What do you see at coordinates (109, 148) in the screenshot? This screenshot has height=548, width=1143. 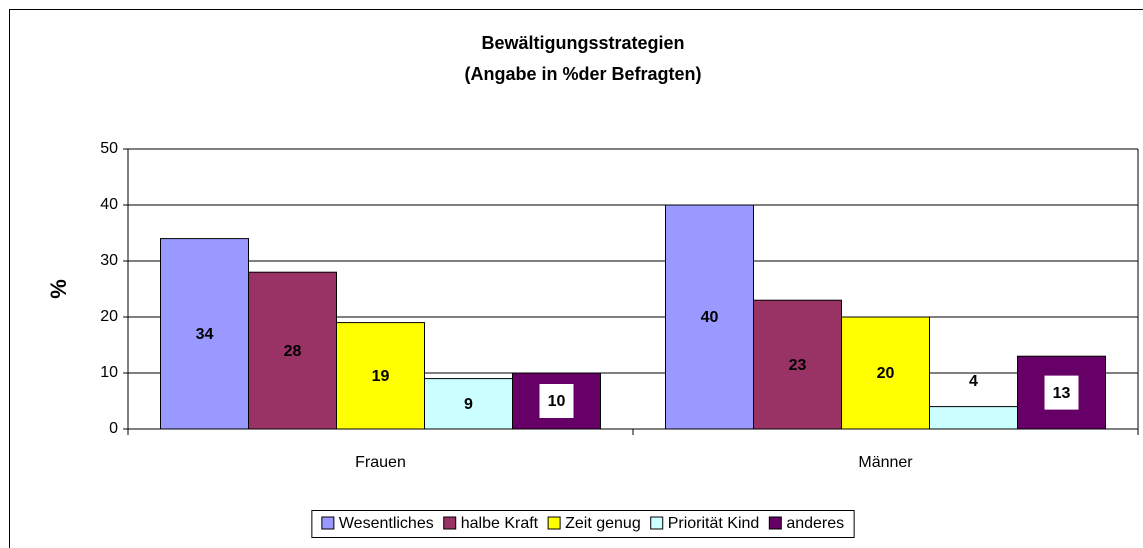 I see `y-tick-label: 50` at bounding box center [109, 148].